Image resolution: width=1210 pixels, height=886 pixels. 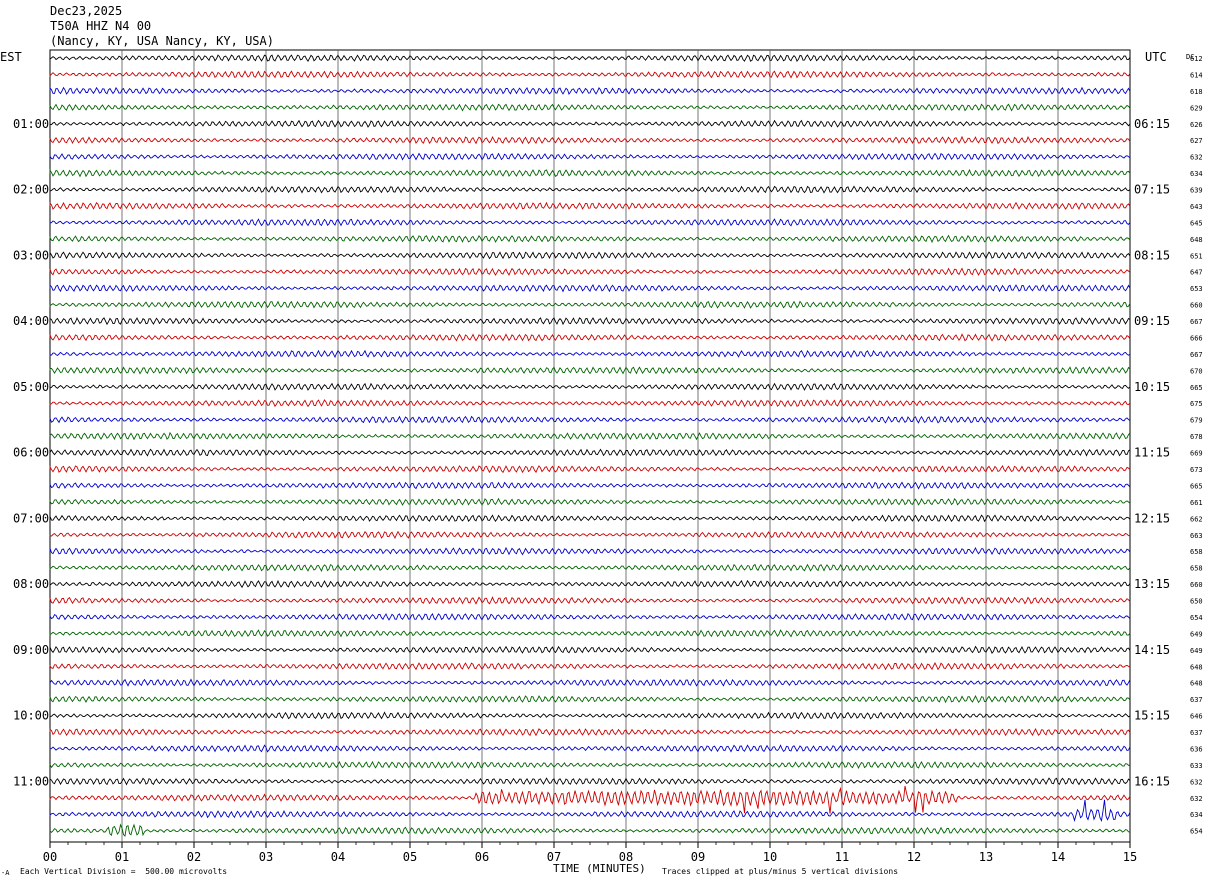 What do you see at coordinates (1196, 717) in the screenshot?
I see `dc-offset-label: 646` at bounding box center [1196, 717].